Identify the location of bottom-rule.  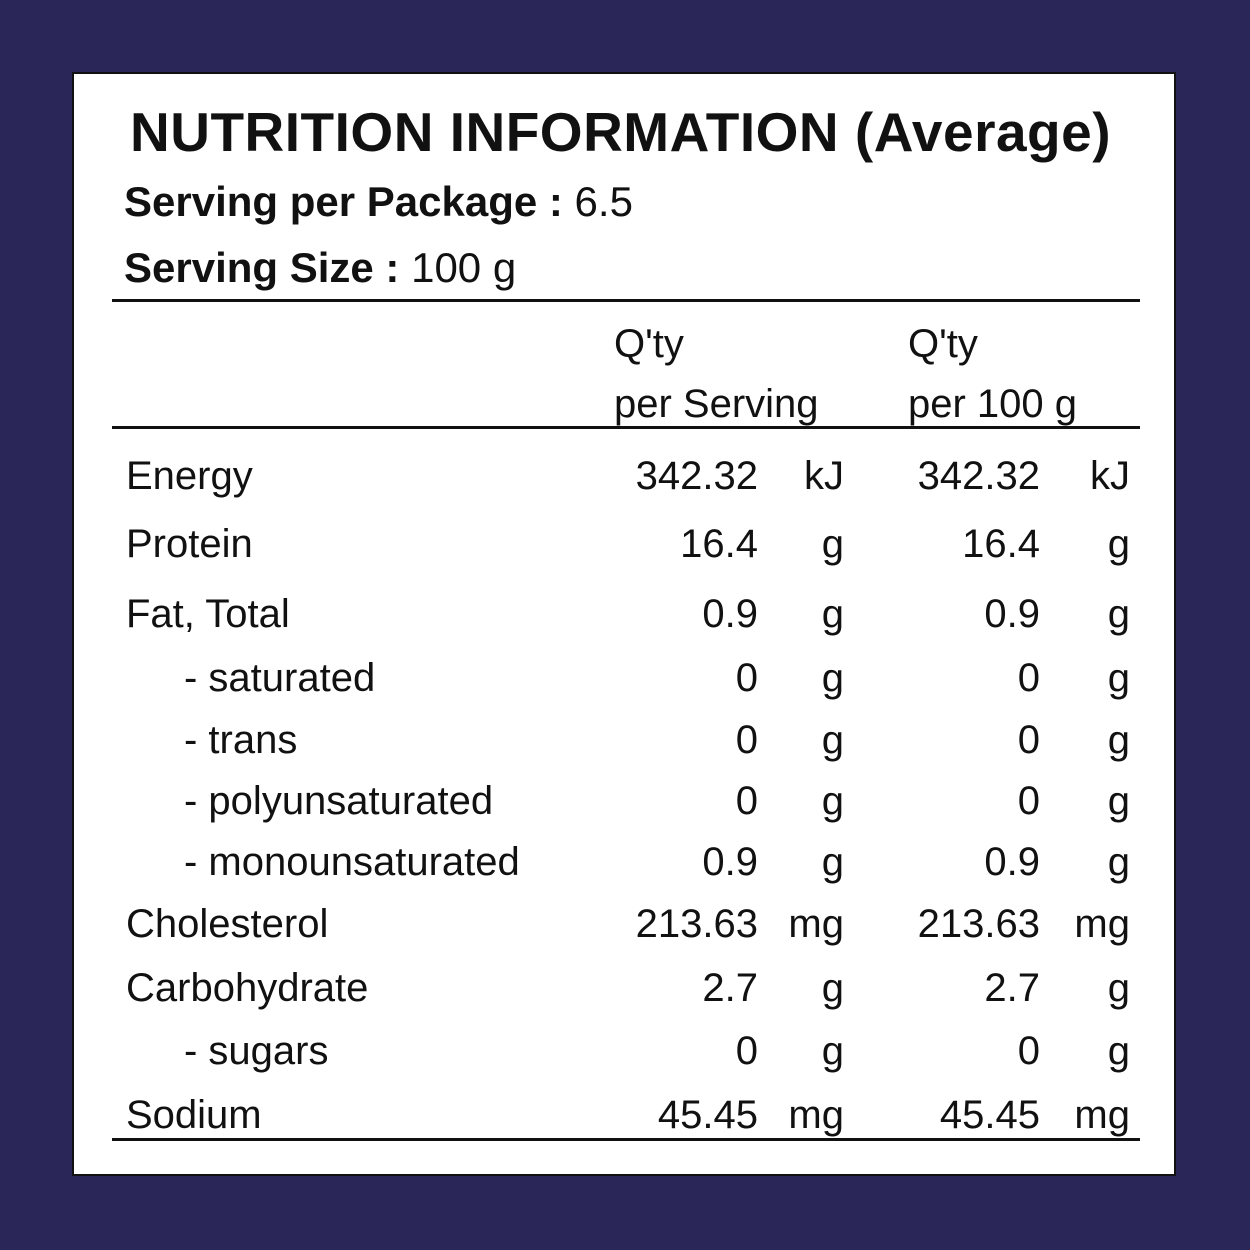
(626, 1139).